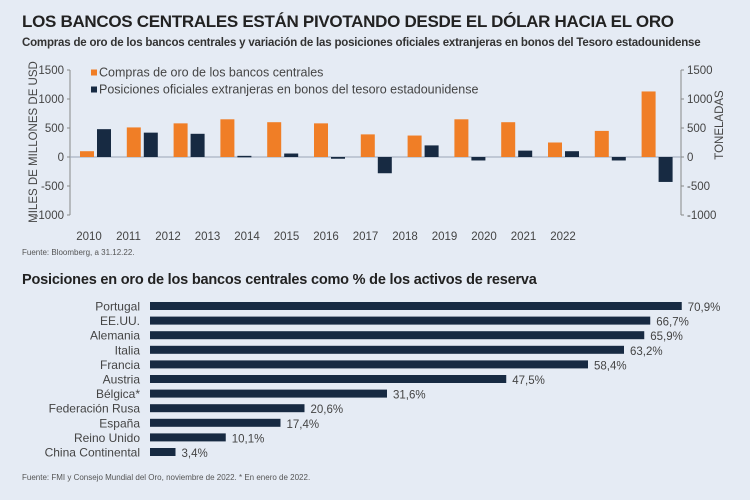 The image size is (750, 500). Describe the element at coordinates (700, 100) in the screenshot. I see `right-tick-label: 1000` at that location.